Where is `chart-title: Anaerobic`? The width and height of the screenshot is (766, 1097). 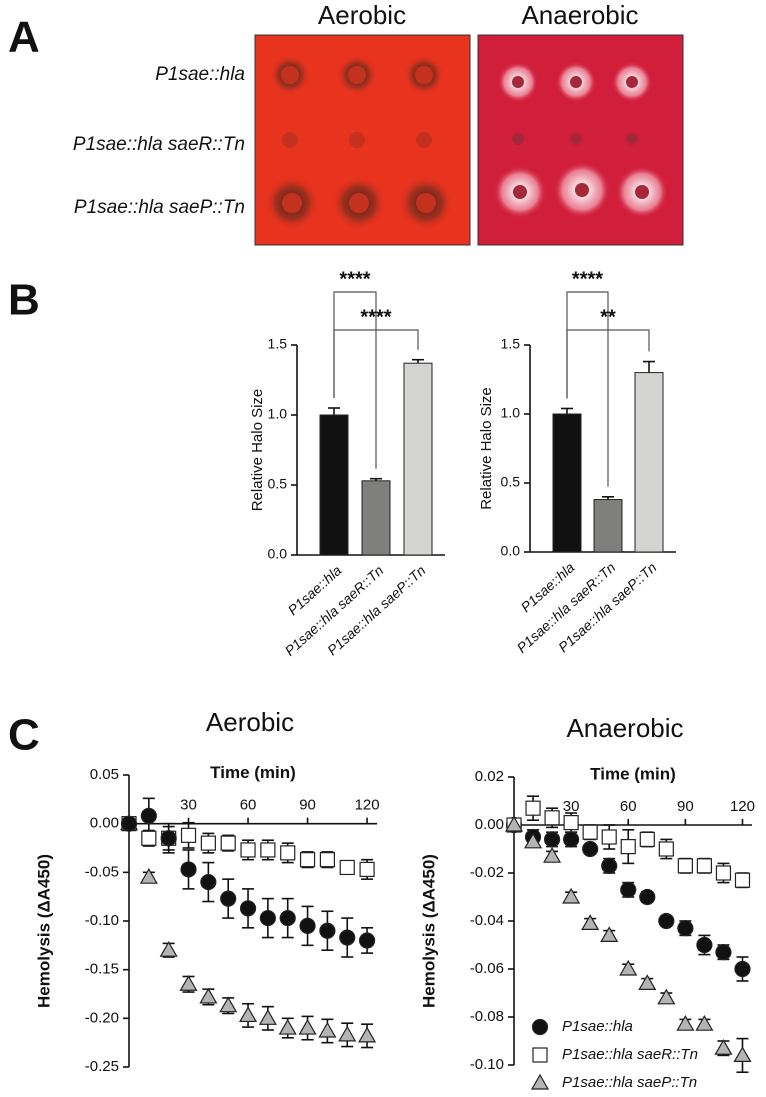
chart-title: Anaerobic is located at coordinates (624, 728).